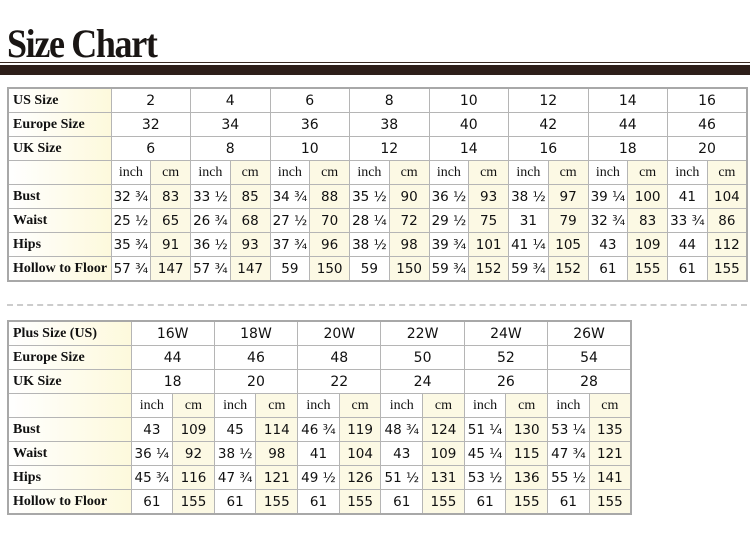  What do you see at coordinates (485, 429) in the screenshot?
I see `inch-value-cell: 51 ¼` at bounding box center [485, 429].